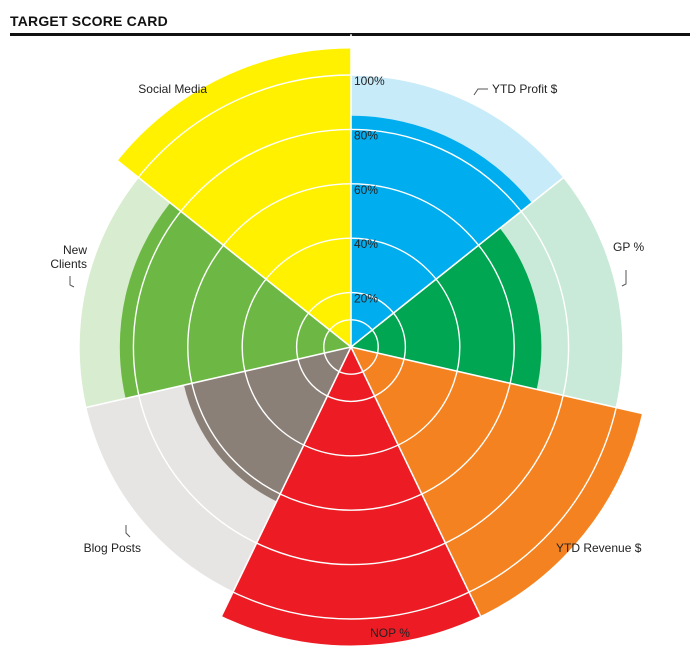 This screenshot has width=700, height=652. What do you see at coordinates (172, 89) in the screenshot?
I see `slice-label-social-media: Social Media` at bounding box center [172, 89].